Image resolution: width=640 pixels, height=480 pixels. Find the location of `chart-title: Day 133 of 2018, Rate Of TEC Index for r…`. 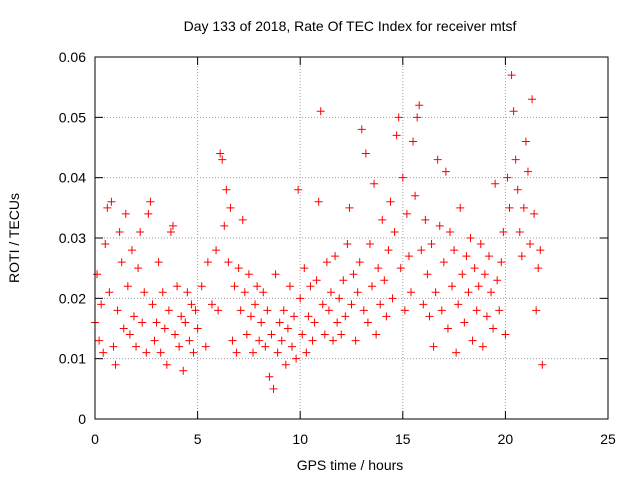

chart-title: Day 133 of 2018, Rate Of TEC Index for r… is located at coordinates (350, 26).